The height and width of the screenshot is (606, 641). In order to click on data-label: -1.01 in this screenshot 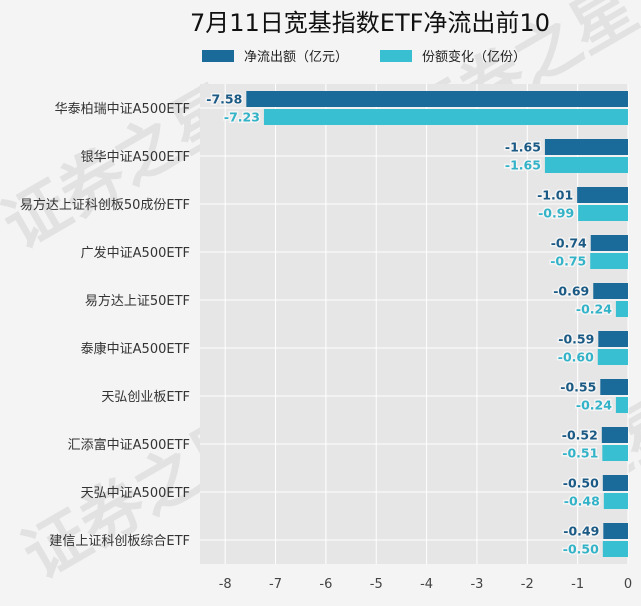, I will do `click(555, 195)`.